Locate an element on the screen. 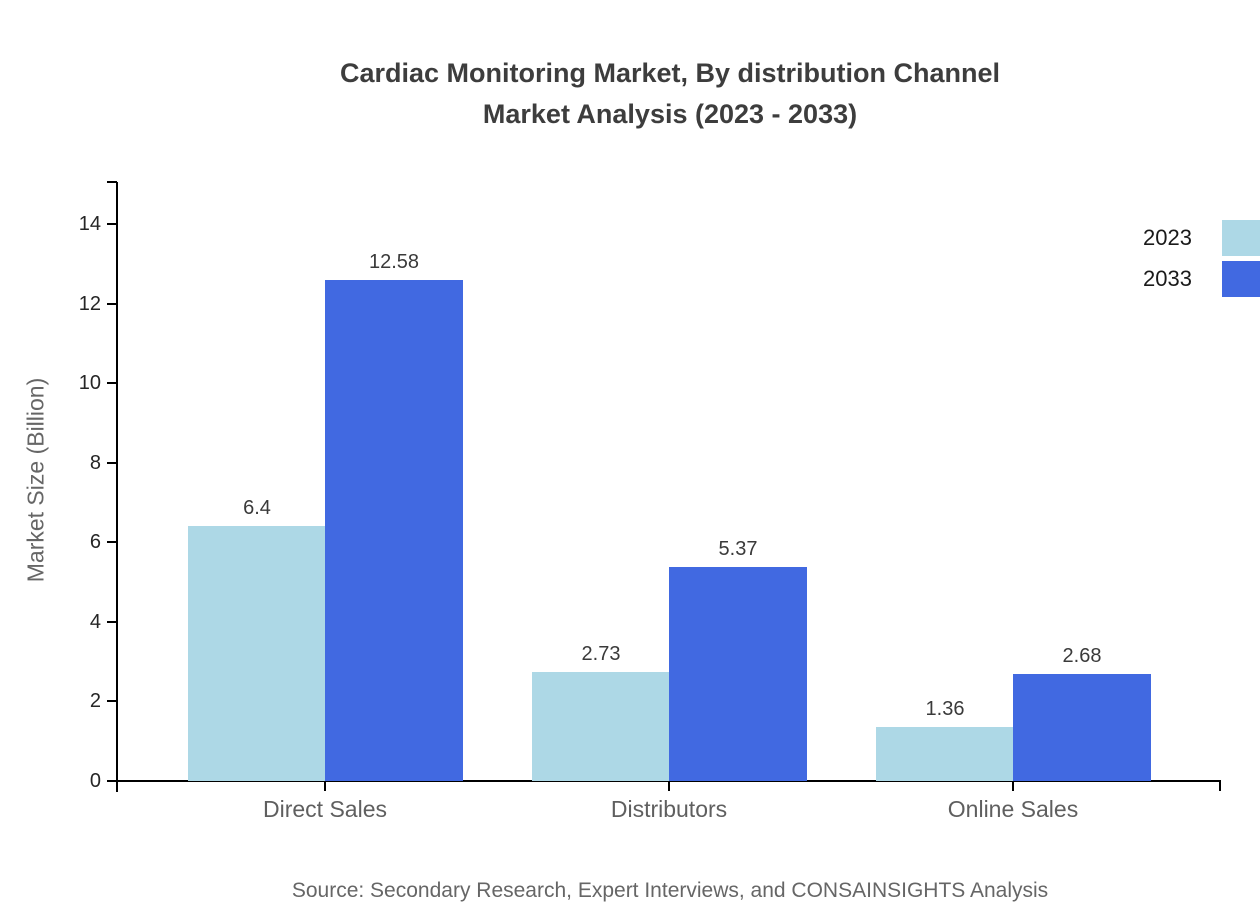 The width and height of the screenshot is (1260, 920). bar-2033-distributors is located at coordinates (738, 674).